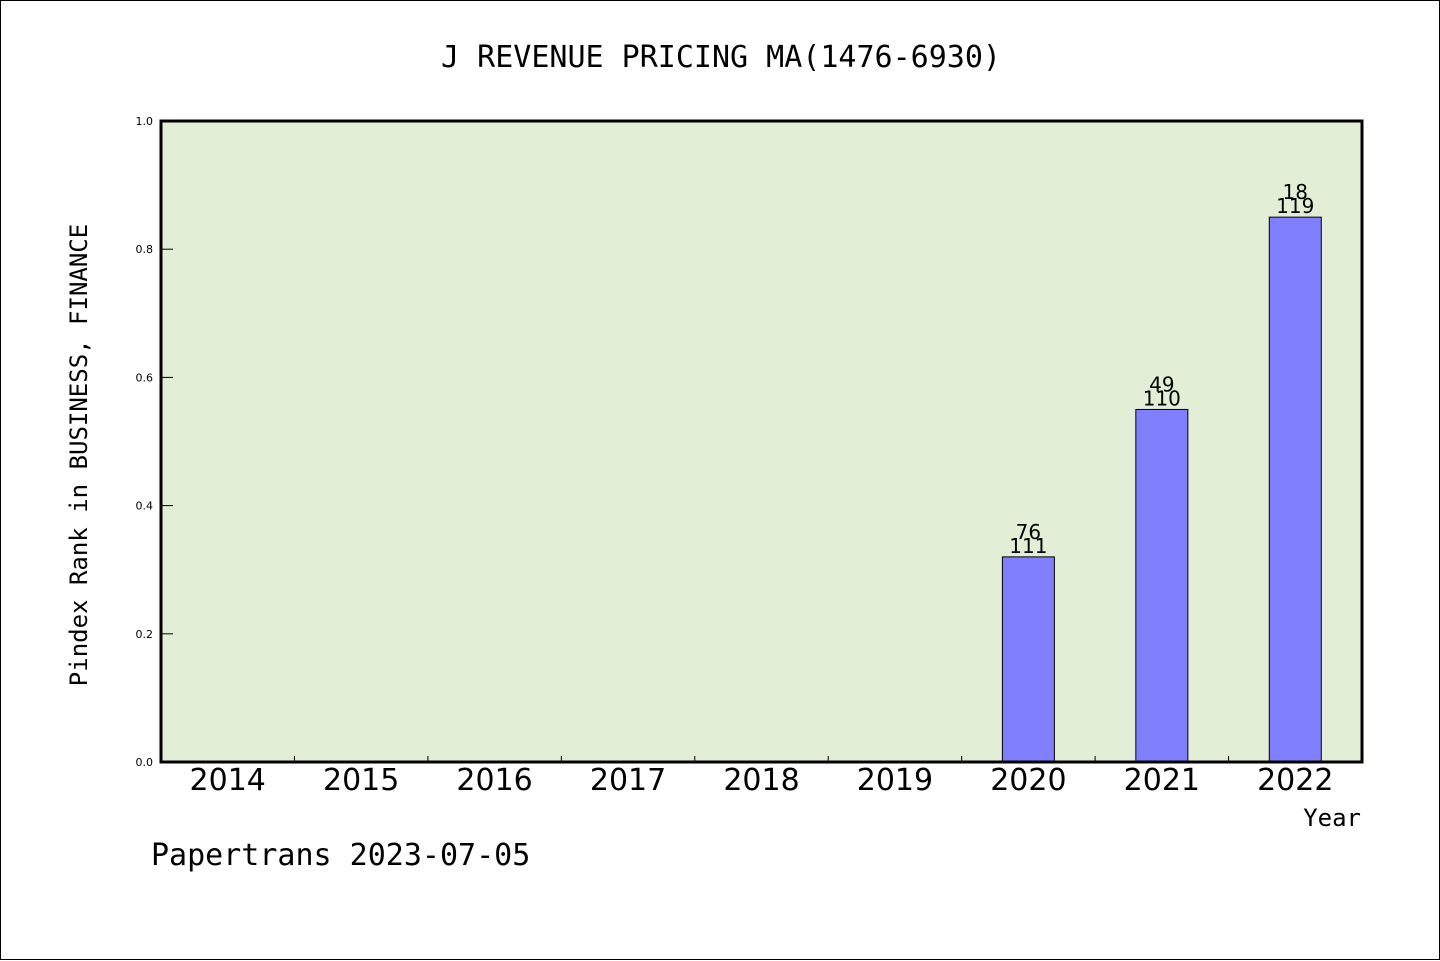  Describe the element at coordinates (895, 780) in the screenshot. I see `x-tick-label: 2019` at that location.